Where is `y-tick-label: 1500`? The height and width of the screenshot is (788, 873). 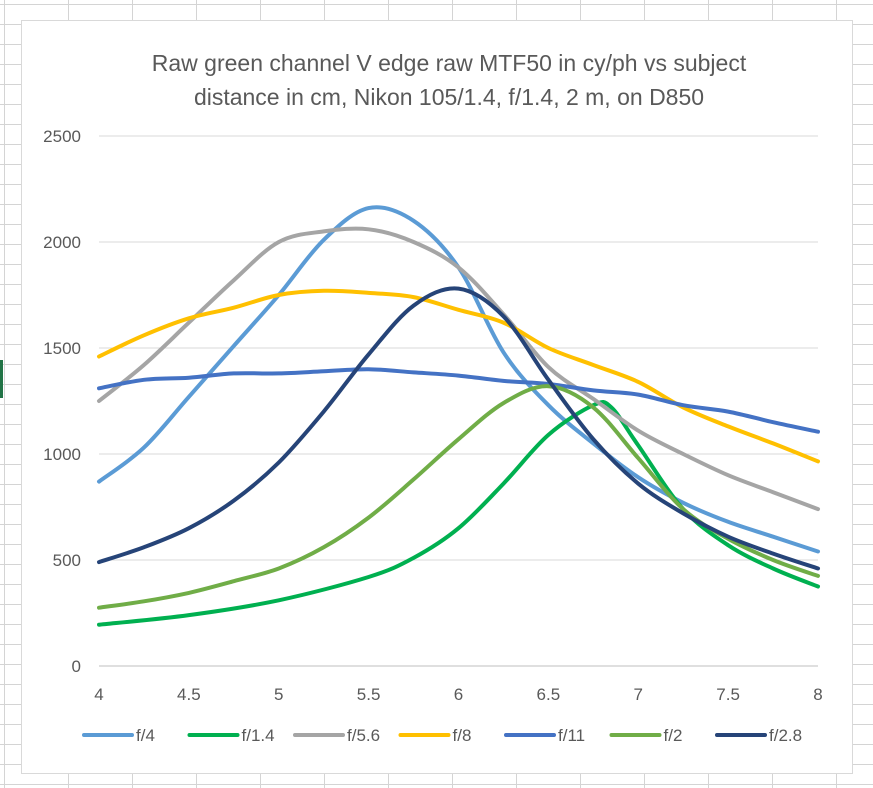
y-tick-label: 1500 is located at coordinates (62, 348).